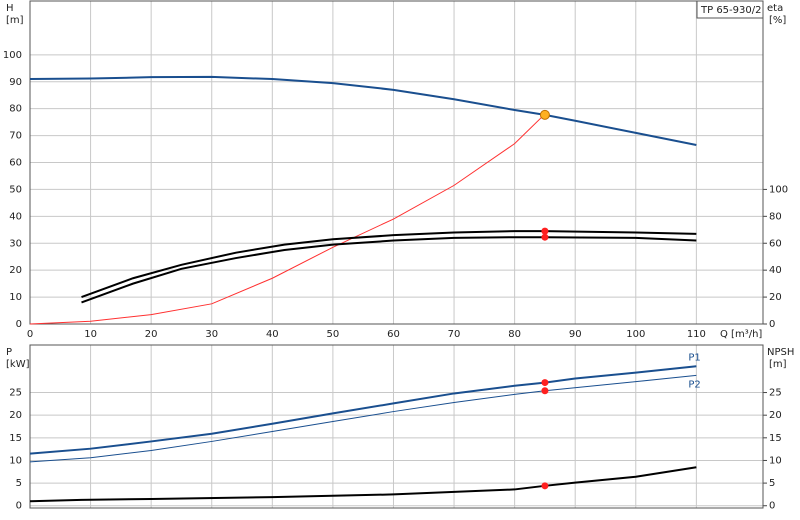  I want to click on y2-axis-label: eta, so click(775, 8).